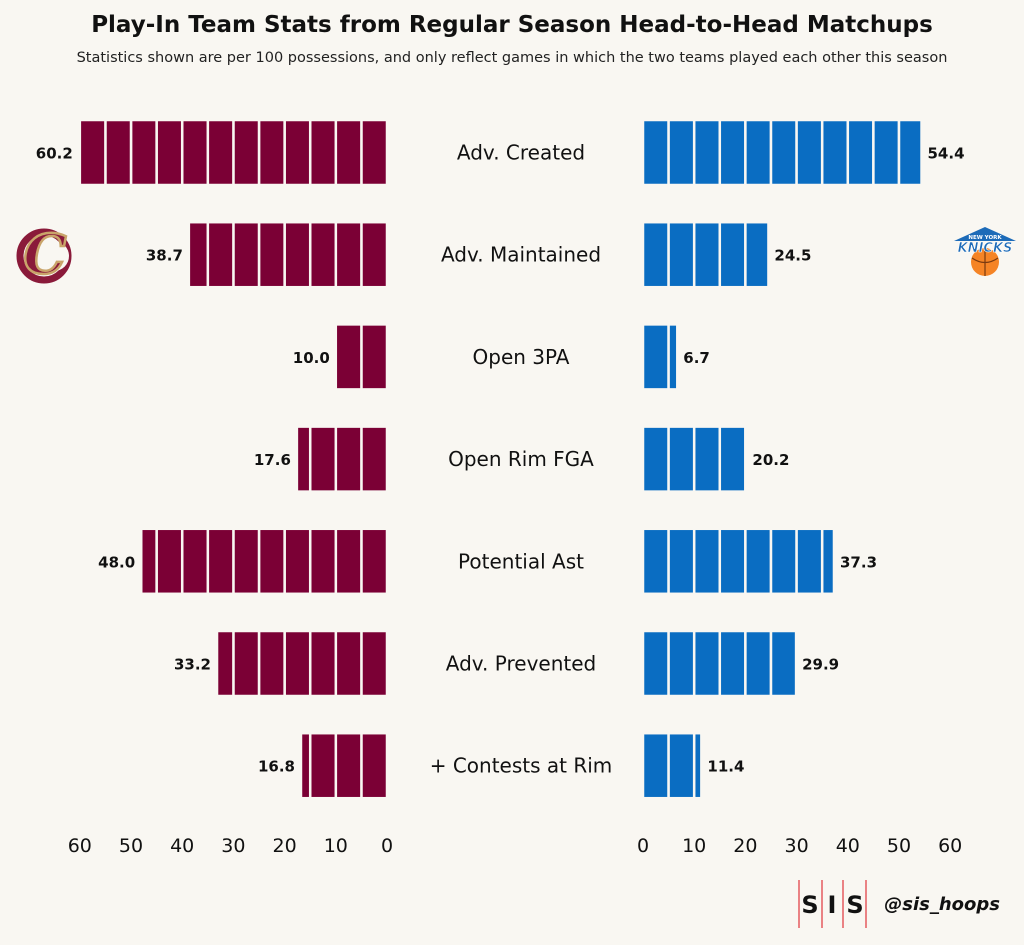 This screenshot has width=1024, height=945. I want to click on tick-label: 20, so click(745, 846).